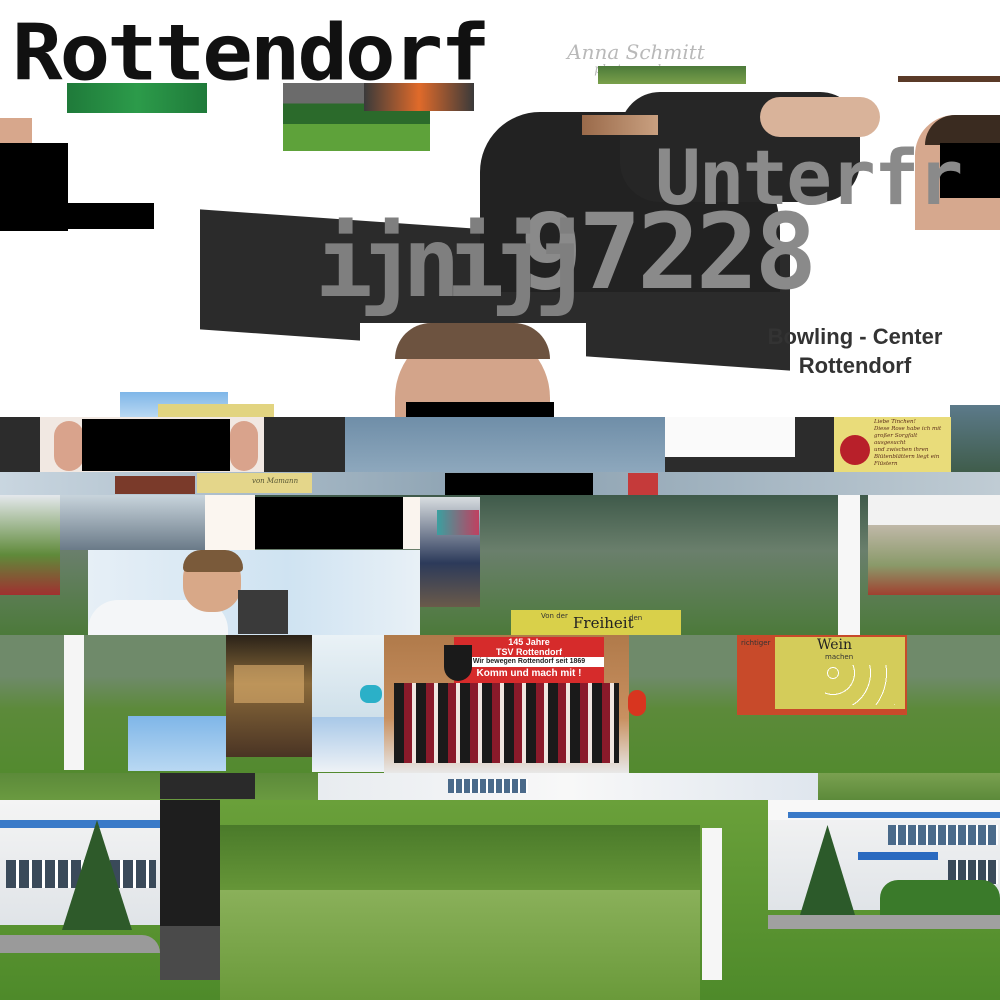 This screenshot has height=1000, width=1000. I want to click on book-mid-text: machen, so click(839, 657).